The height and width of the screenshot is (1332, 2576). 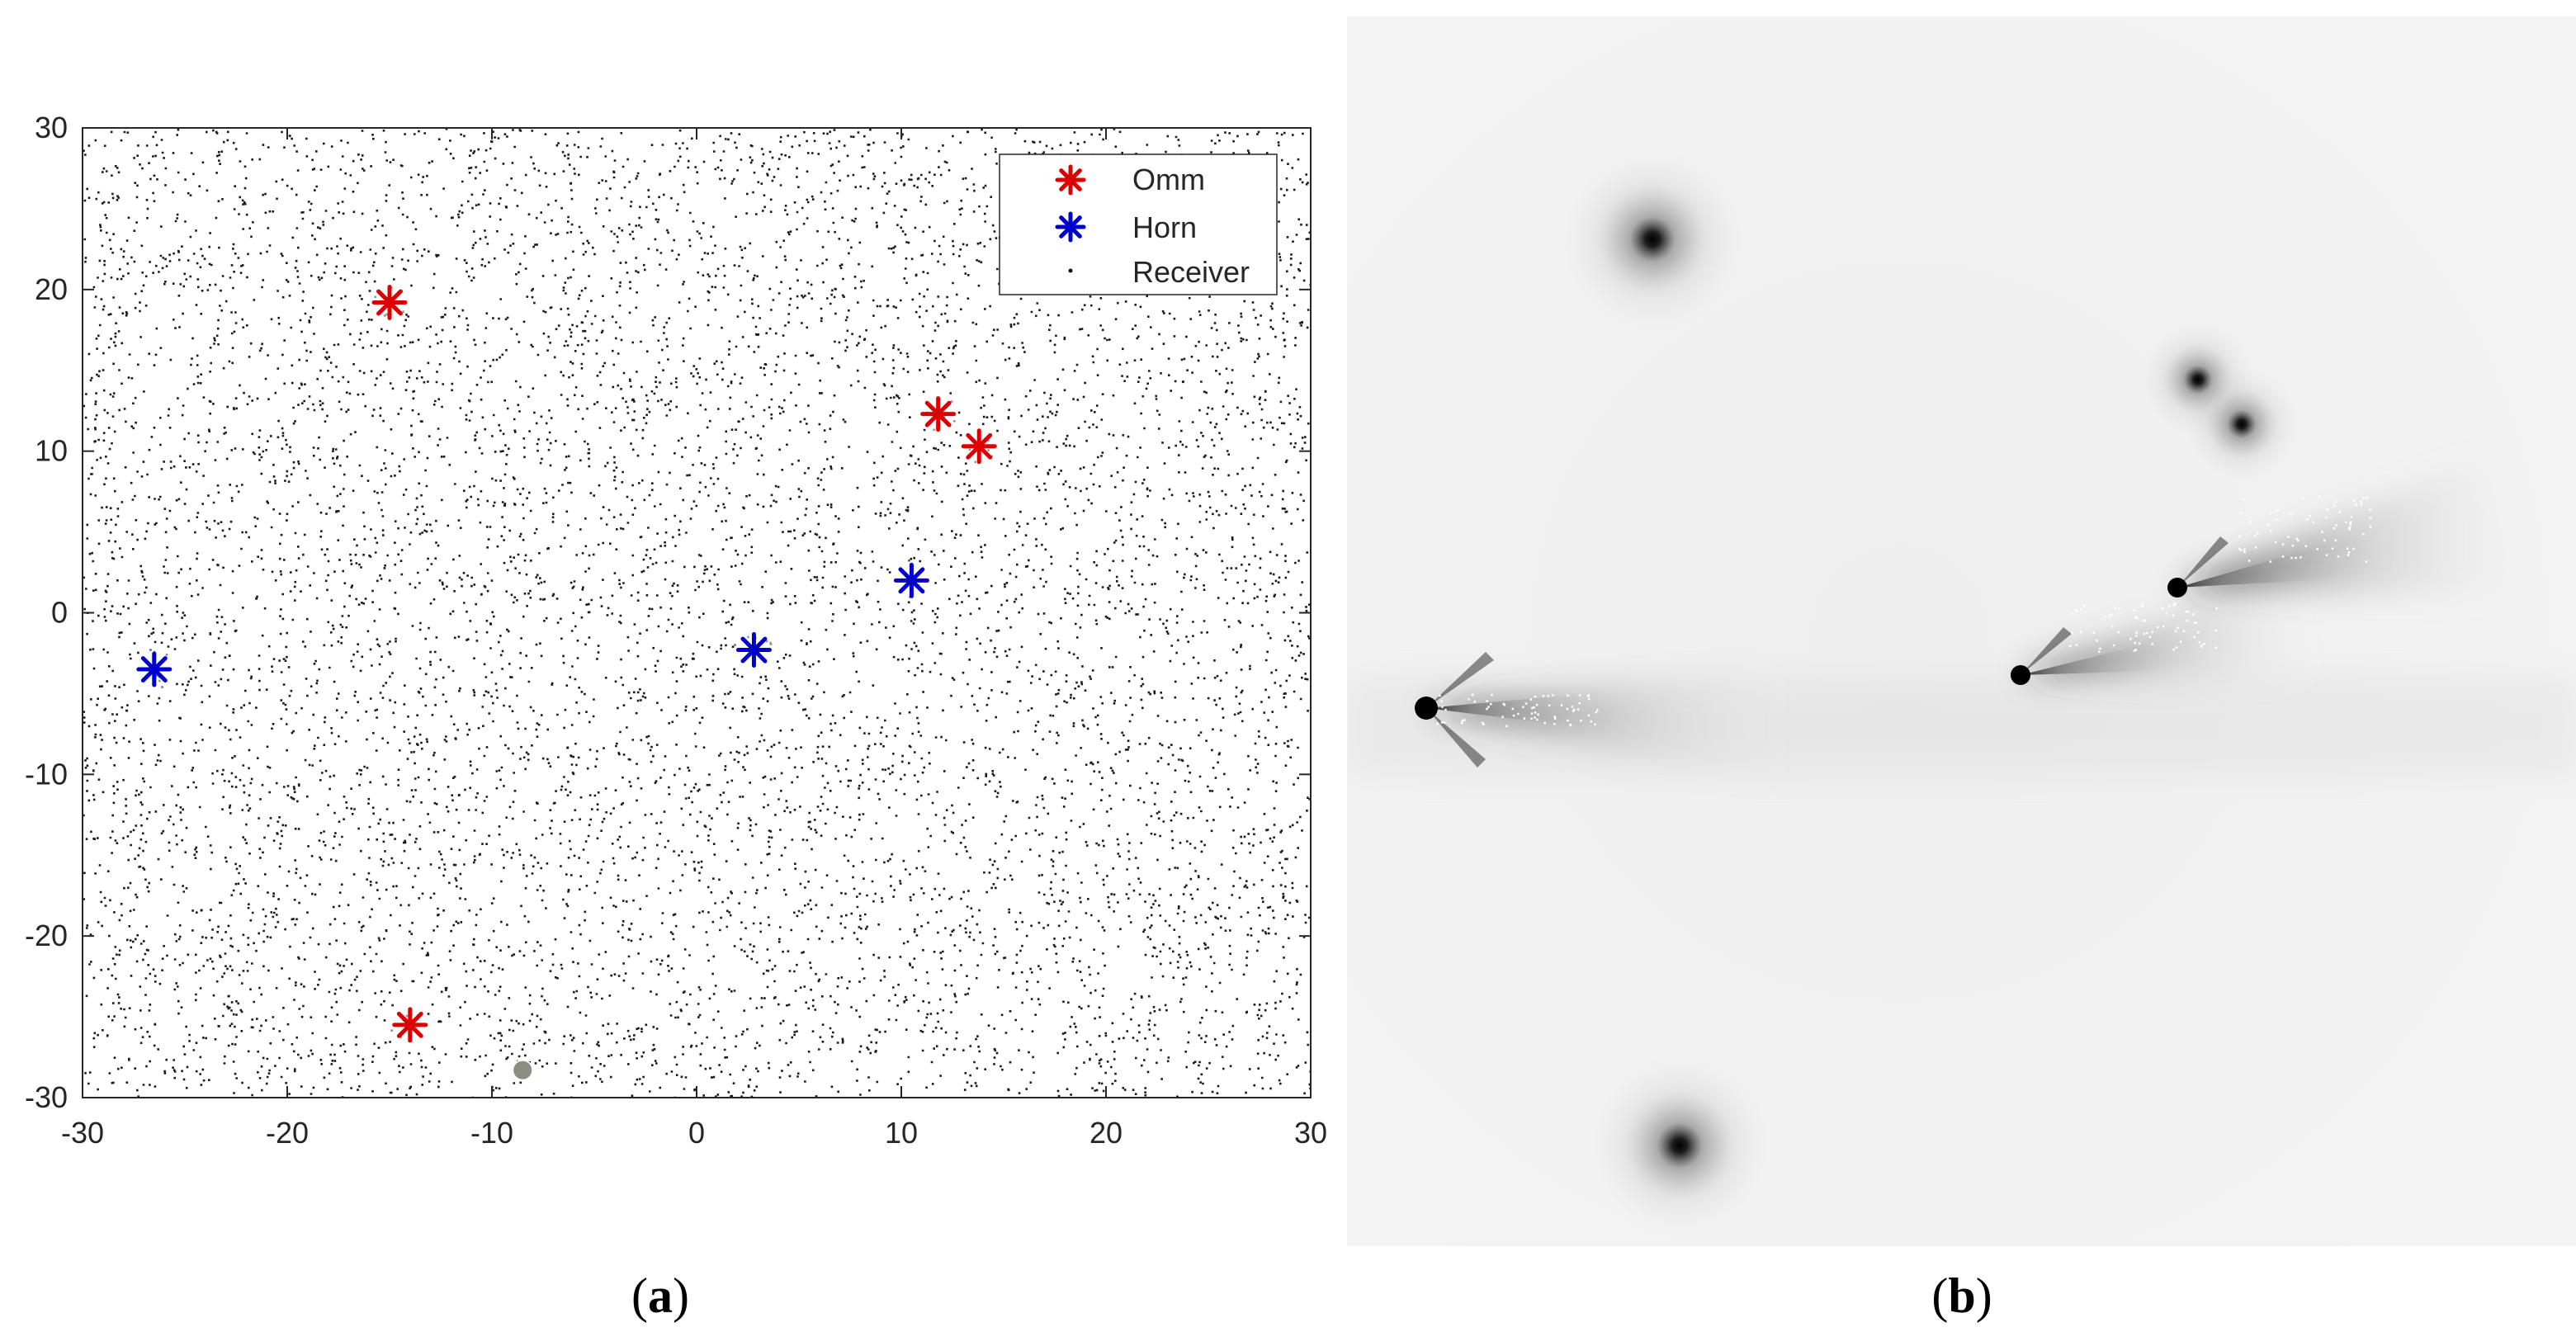 I want to click on legend-marker-horn, so click(x=1070, y=227).